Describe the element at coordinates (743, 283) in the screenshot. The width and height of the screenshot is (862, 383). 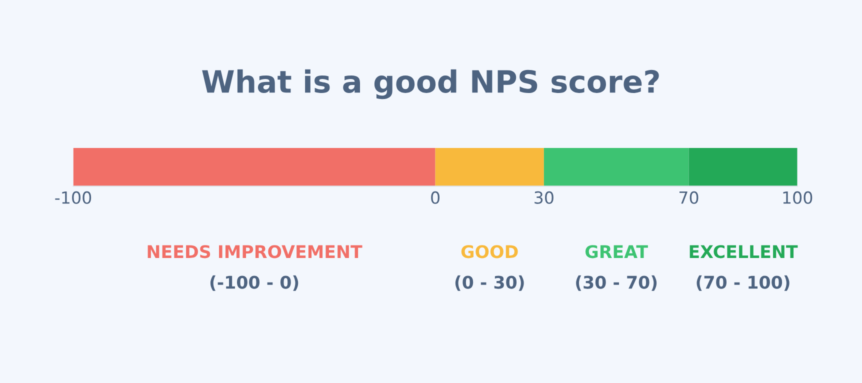
I see `text: (70 - 100)` at that location.